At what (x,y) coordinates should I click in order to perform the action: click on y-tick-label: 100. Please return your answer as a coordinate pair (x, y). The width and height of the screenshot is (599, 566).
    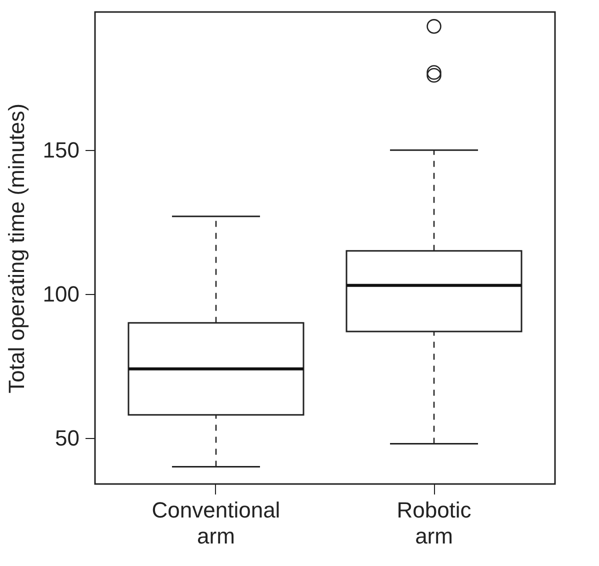
    Looking at the image, I should click on (61, 294).